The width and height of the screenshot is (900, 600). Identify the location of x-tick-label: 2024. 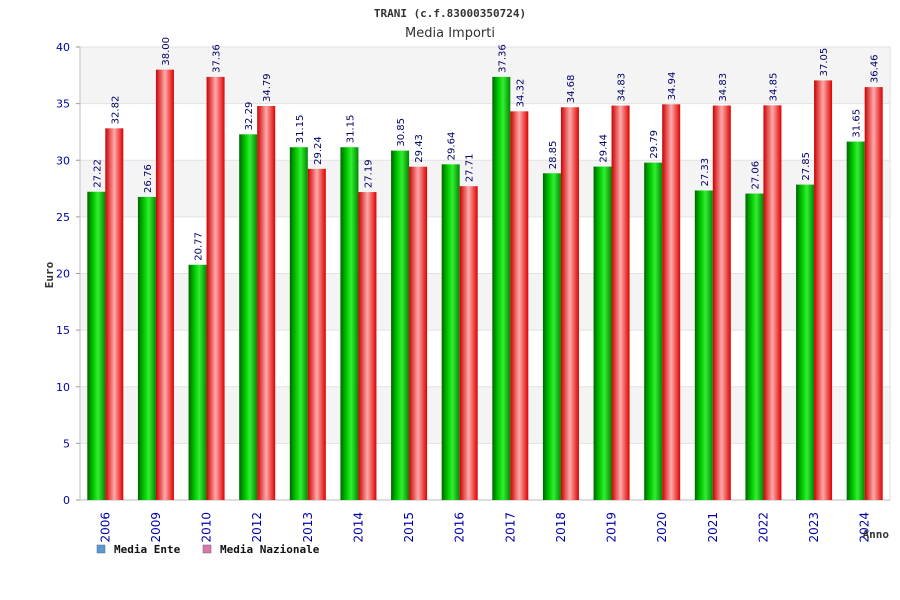
(865, 527).